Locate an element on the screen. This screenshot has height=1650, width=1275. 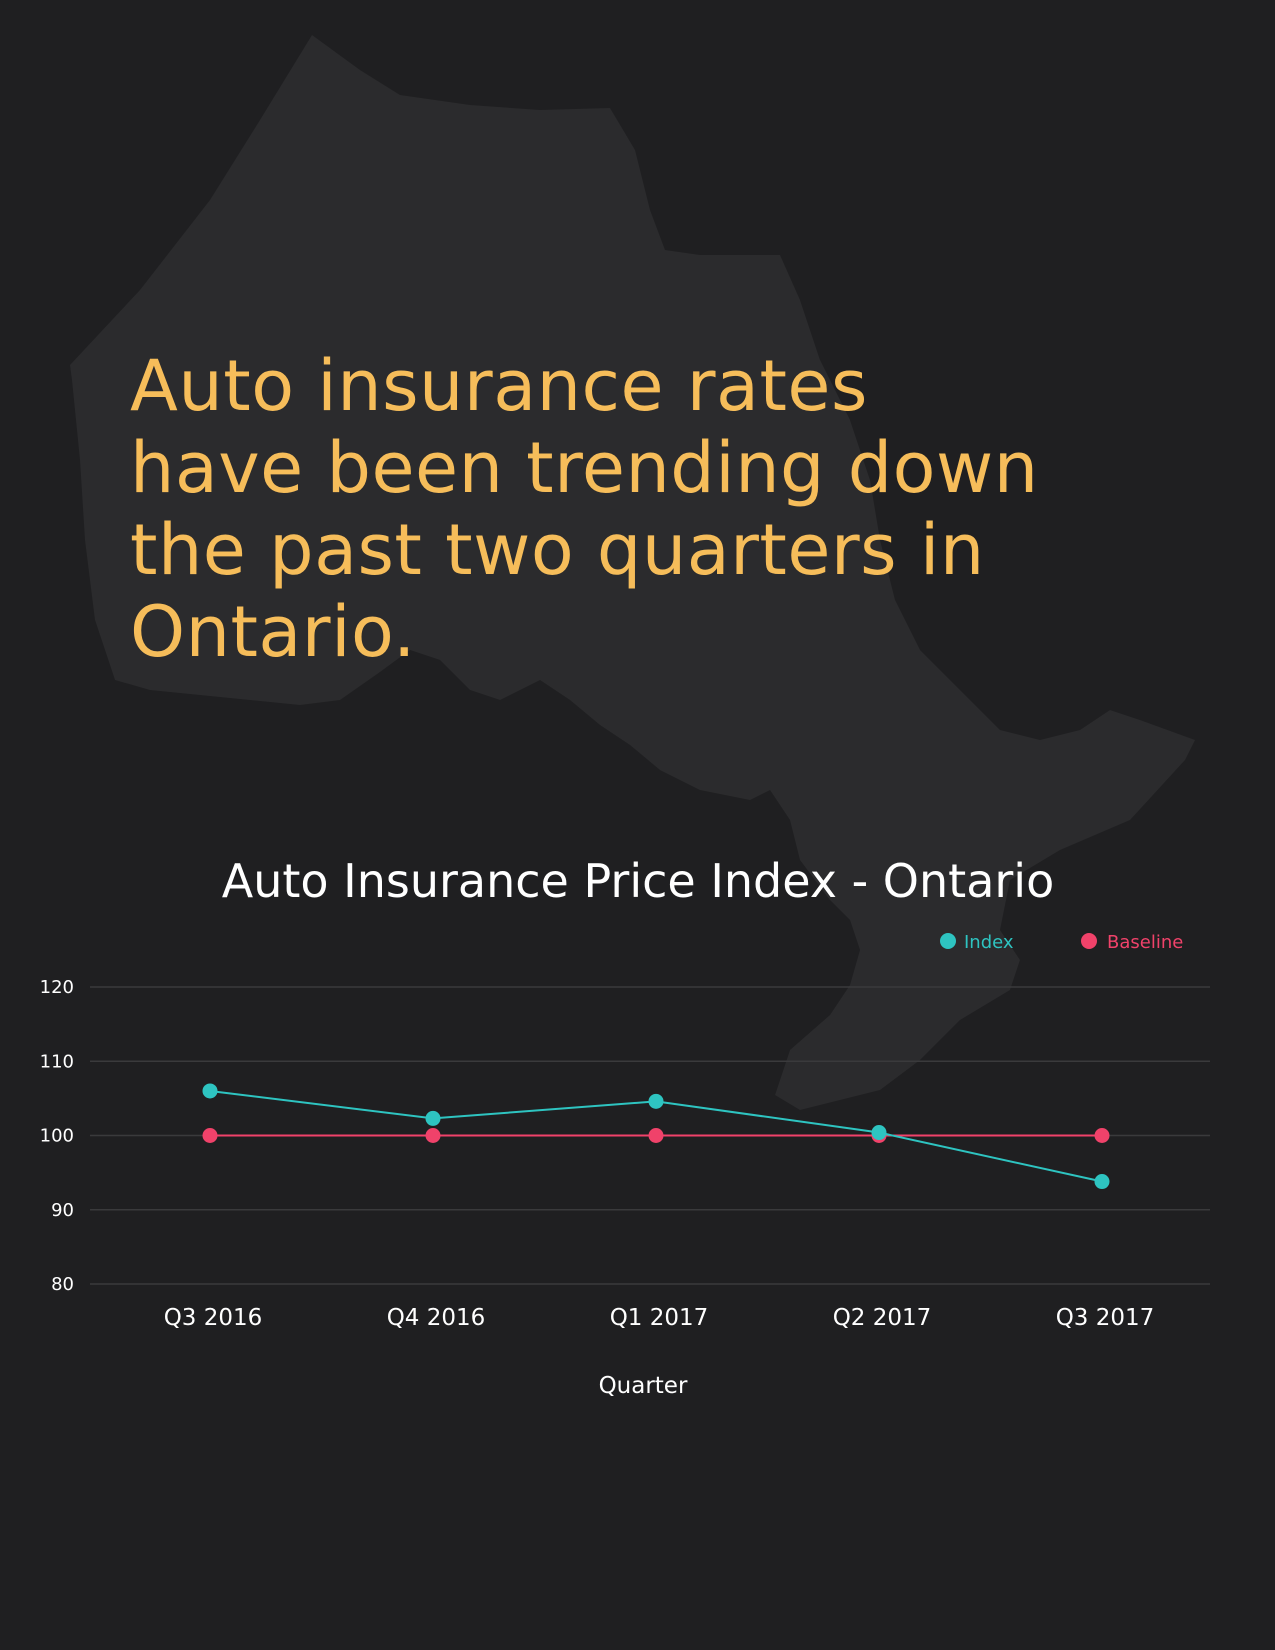
y-tick-label: 100 is located at coordinates (57, 1136).